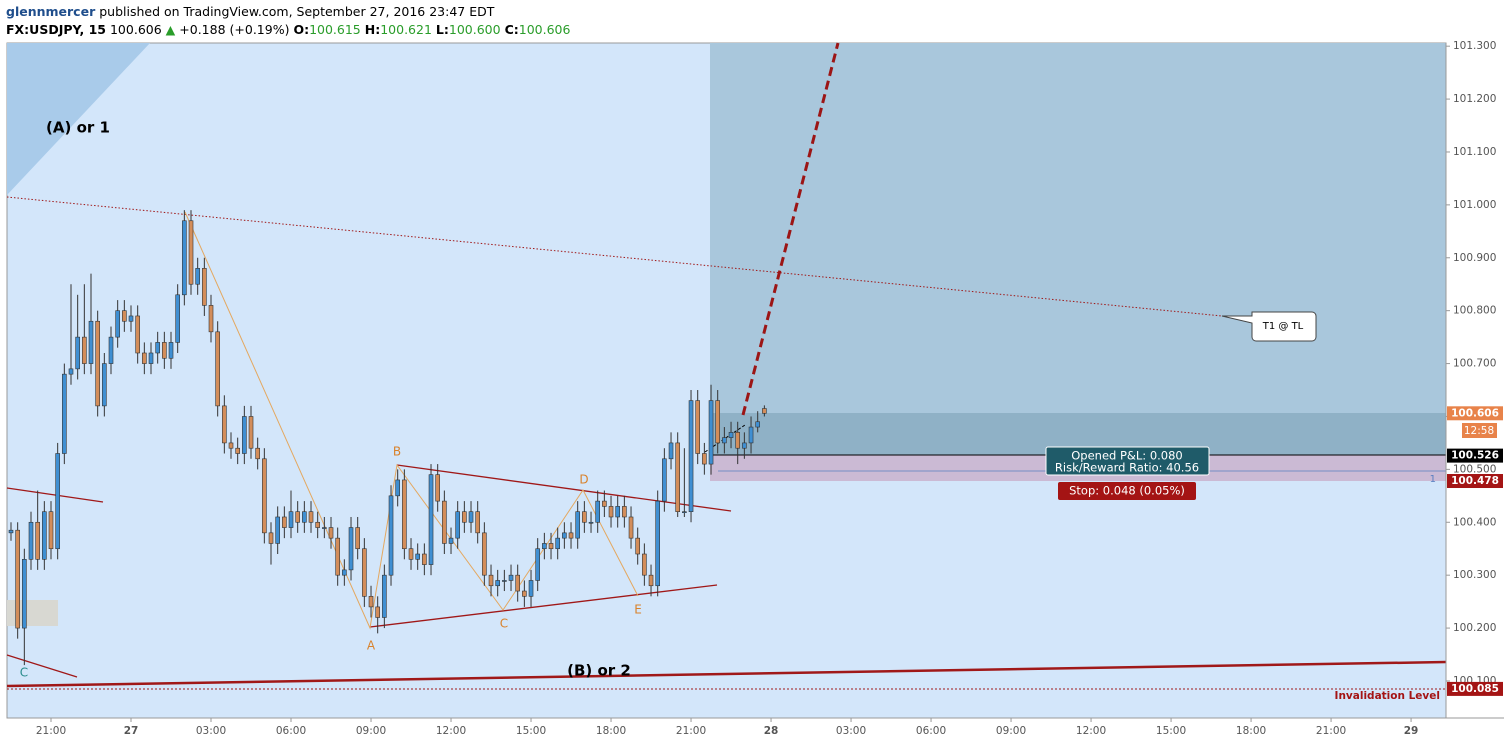 This screenshot has width=1504, height=746. Describe the element at coordinates (1474, 99) in the screenshot. I see `y-tick-label: 101.200` at that location.